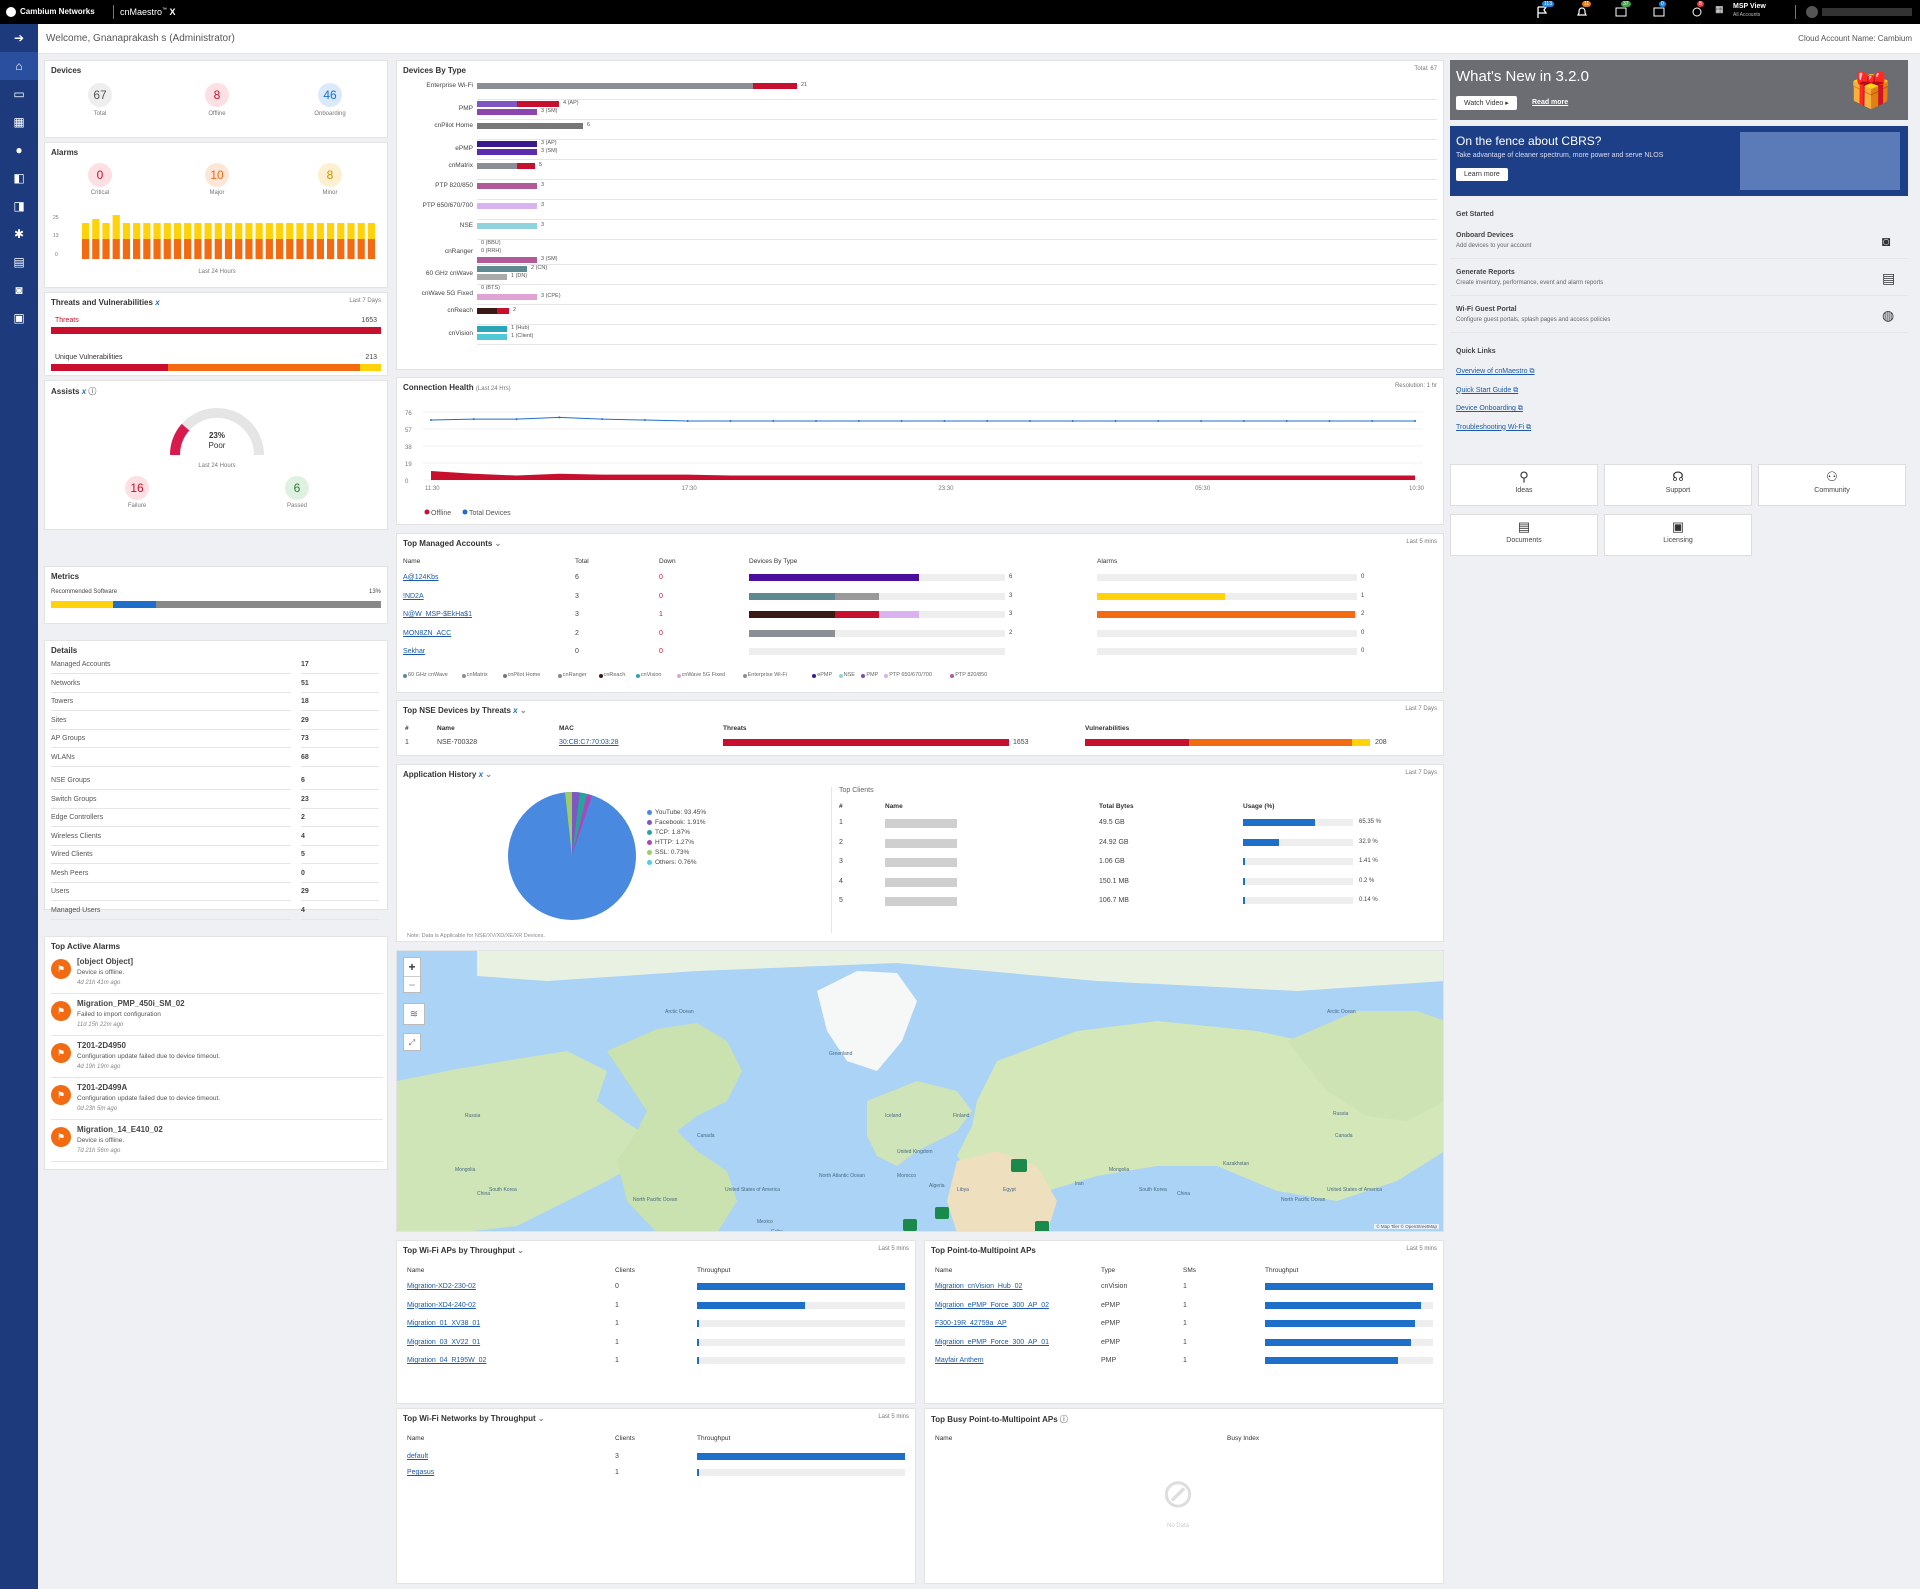 This screenshot has height=1589, width=1920. I want to click on alarm-name: [object Object], so click(105, 961).